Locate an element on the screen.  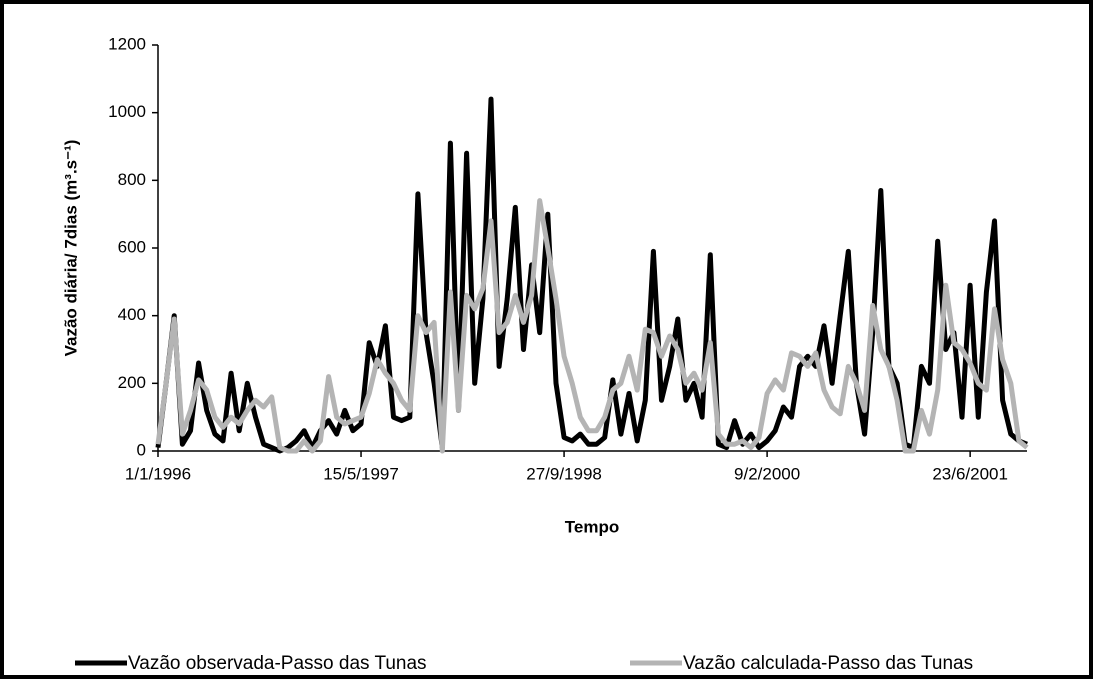
x-axis-label: Tempo is located at coordinates (592, 526).